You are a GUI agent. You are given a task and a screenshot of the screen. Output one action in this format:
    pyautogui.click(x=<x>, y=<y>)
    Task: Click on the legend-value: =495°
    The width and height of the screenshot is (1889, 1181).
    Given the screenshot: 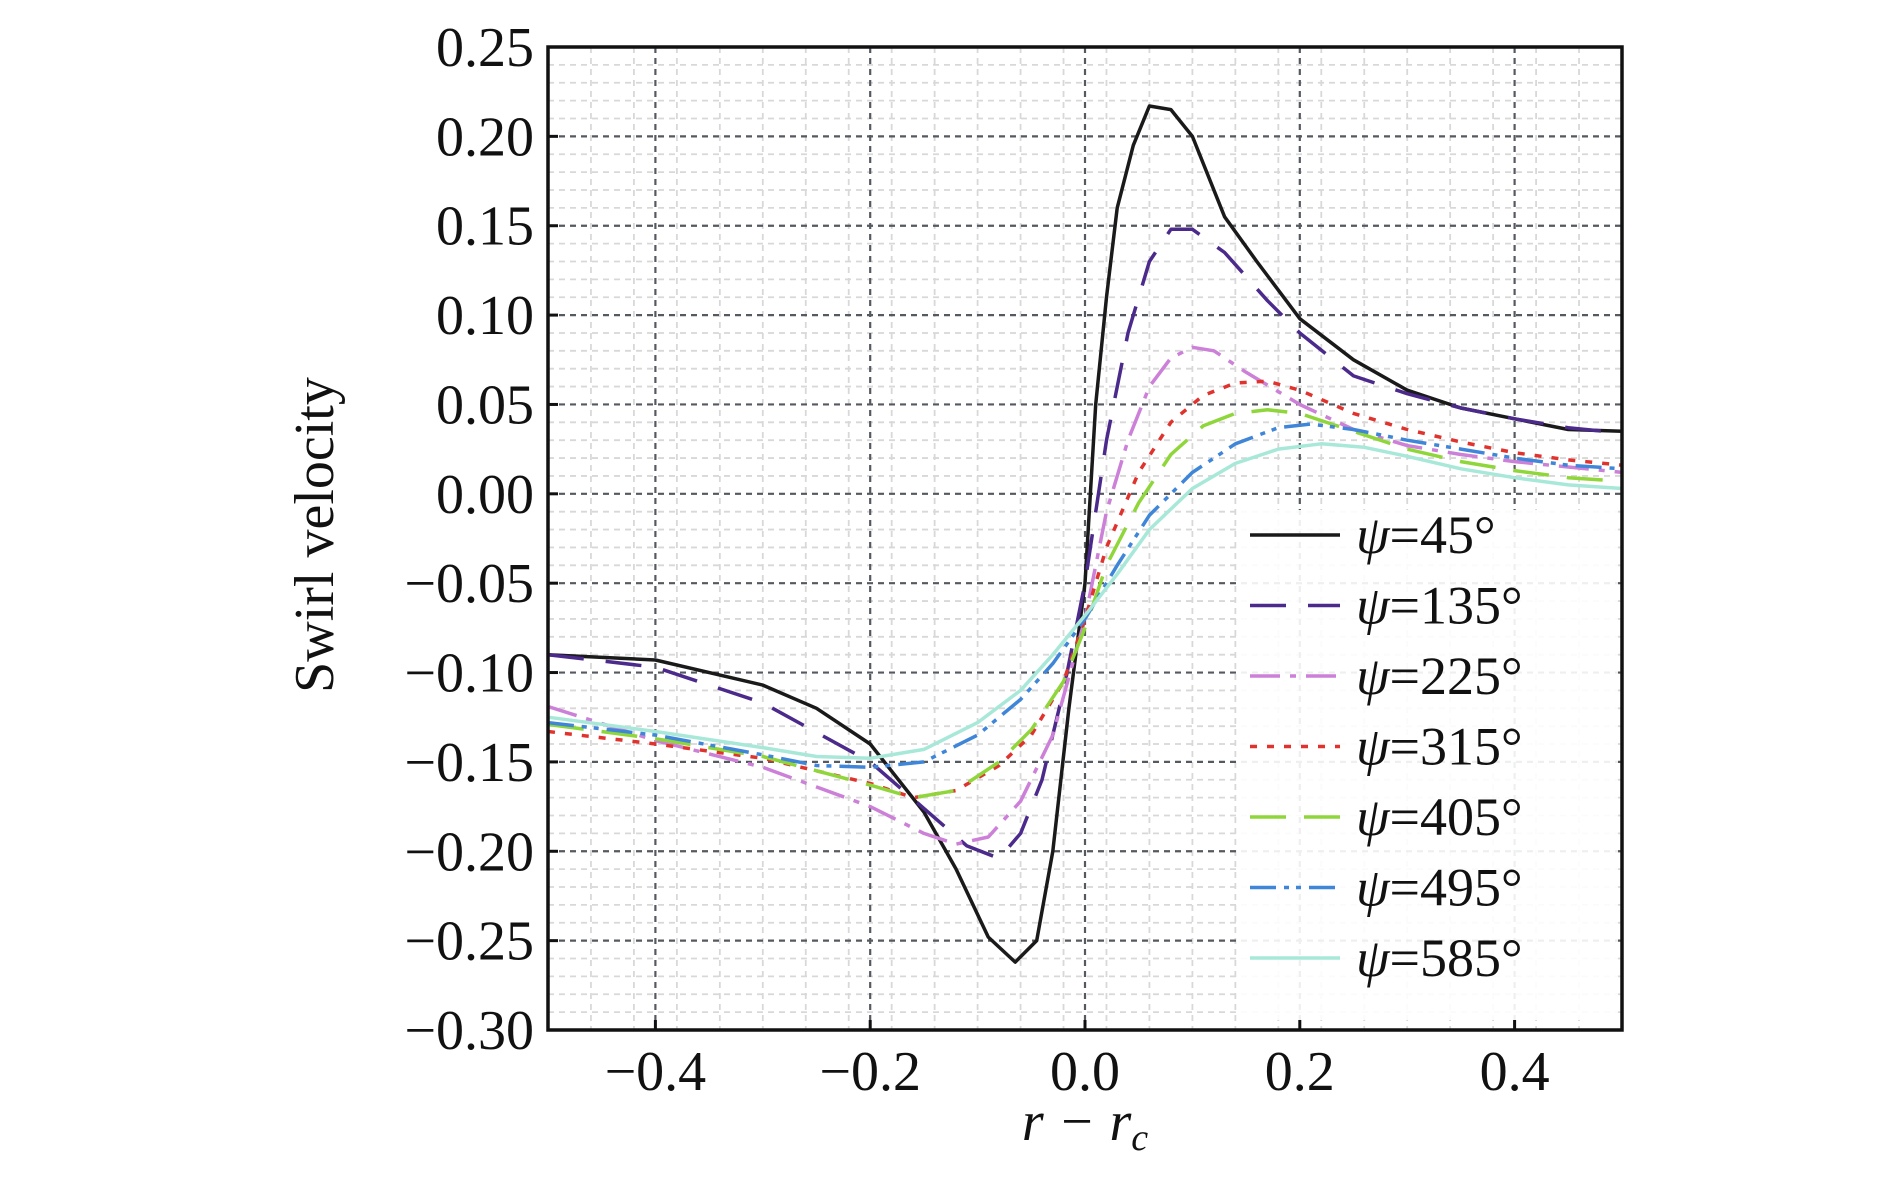 What is the action you would take?
    pyautogui.click(x=1456, y=888)
    